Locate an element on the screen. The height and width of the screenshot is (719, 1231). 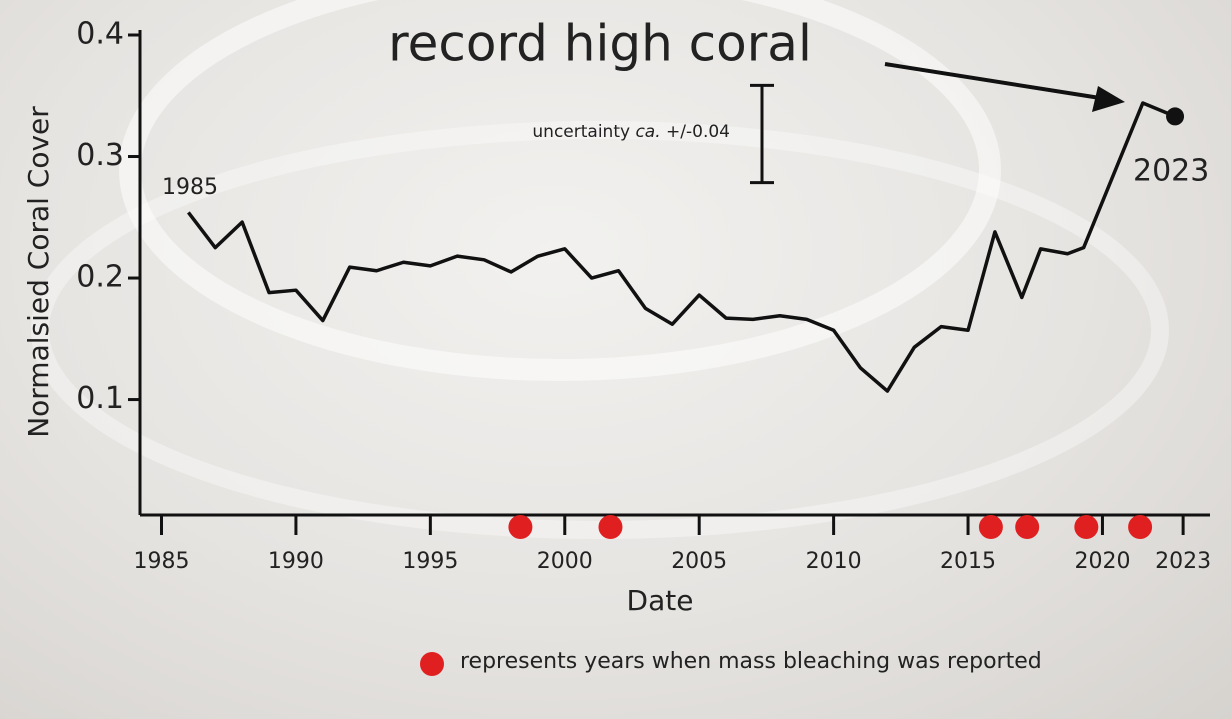
end-label: 2023 is located at coordinates (1171, 171).